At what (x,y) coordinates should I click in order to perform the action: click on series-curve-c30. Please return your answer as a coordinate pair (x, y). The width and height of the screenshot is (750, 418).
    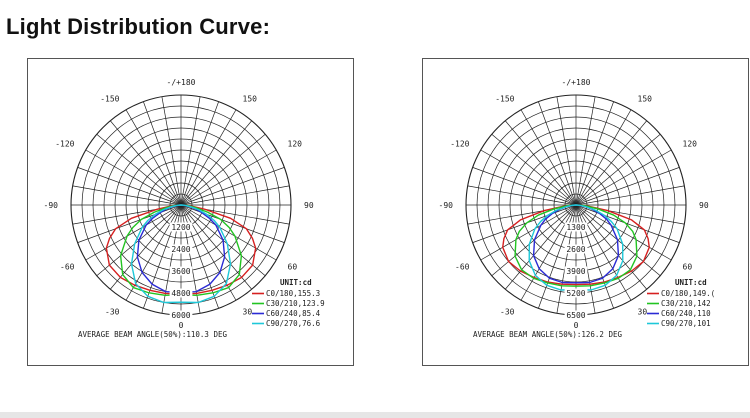
    Looking at the image, I should click on (576, 245).